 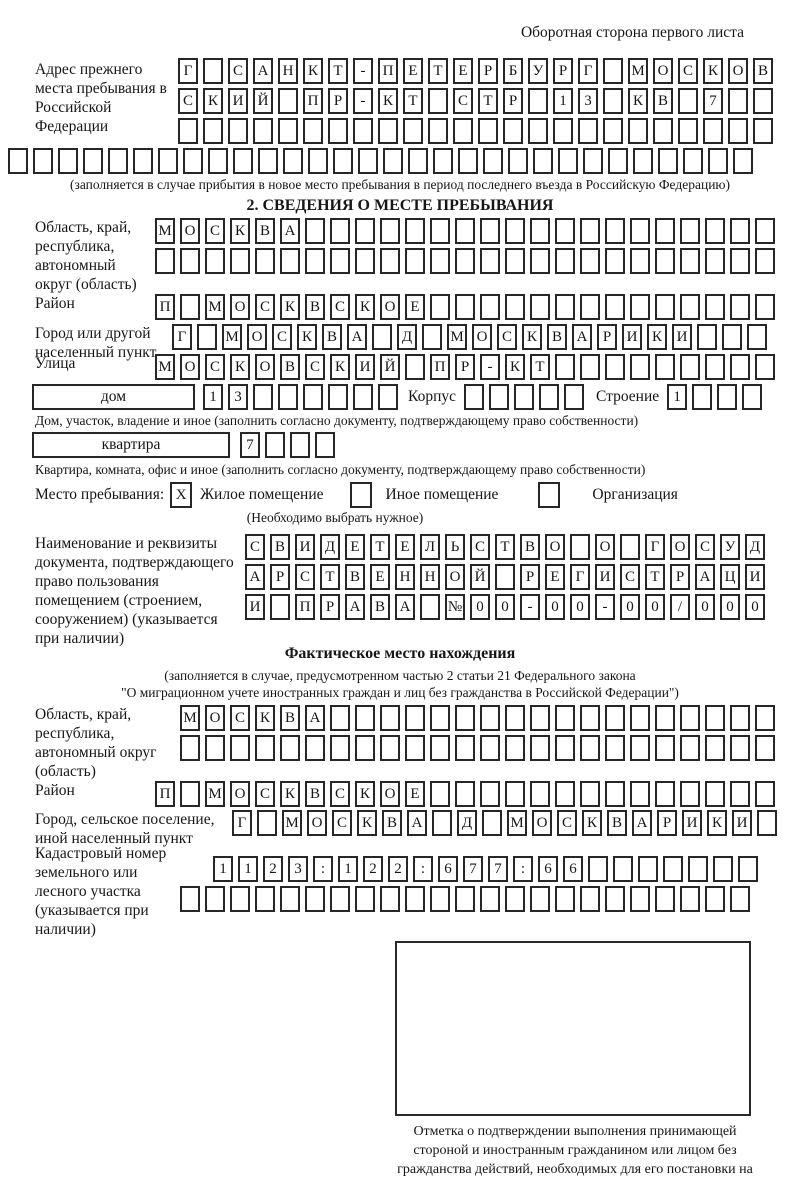 I want to click on char-box: К, so click(x=290, y=794).